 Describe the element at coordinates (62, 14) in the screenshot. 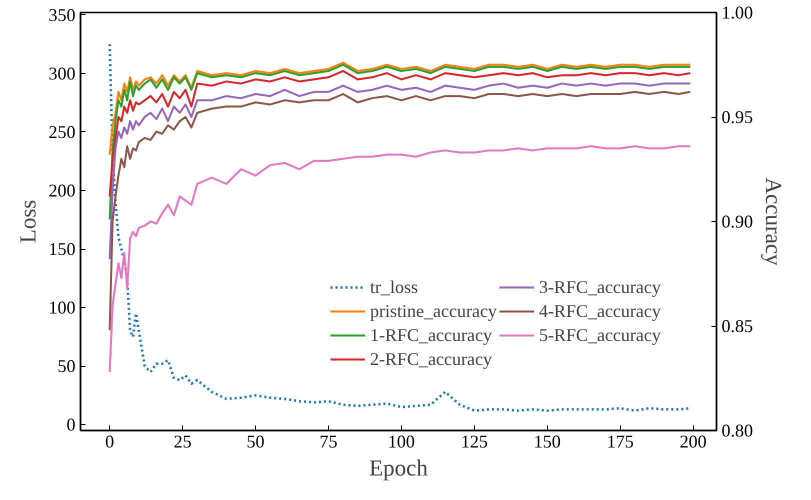

I see `y-tick-label: 350` at that location.